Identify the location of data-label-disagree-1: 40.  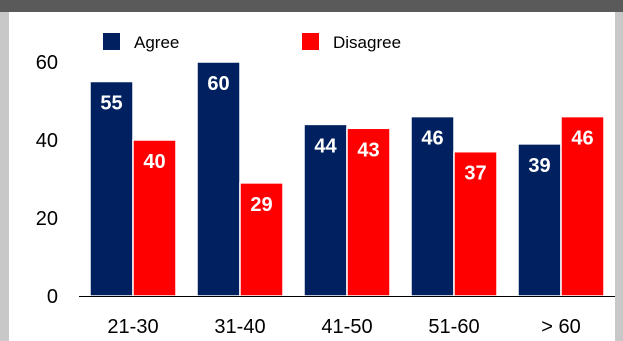
(154, 162).